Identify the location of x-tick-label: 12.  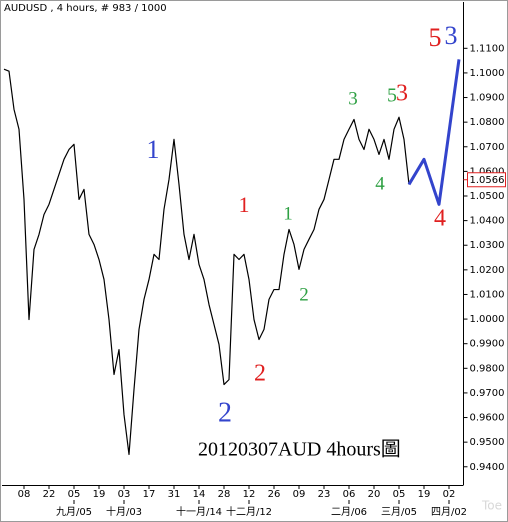
(249, 494).